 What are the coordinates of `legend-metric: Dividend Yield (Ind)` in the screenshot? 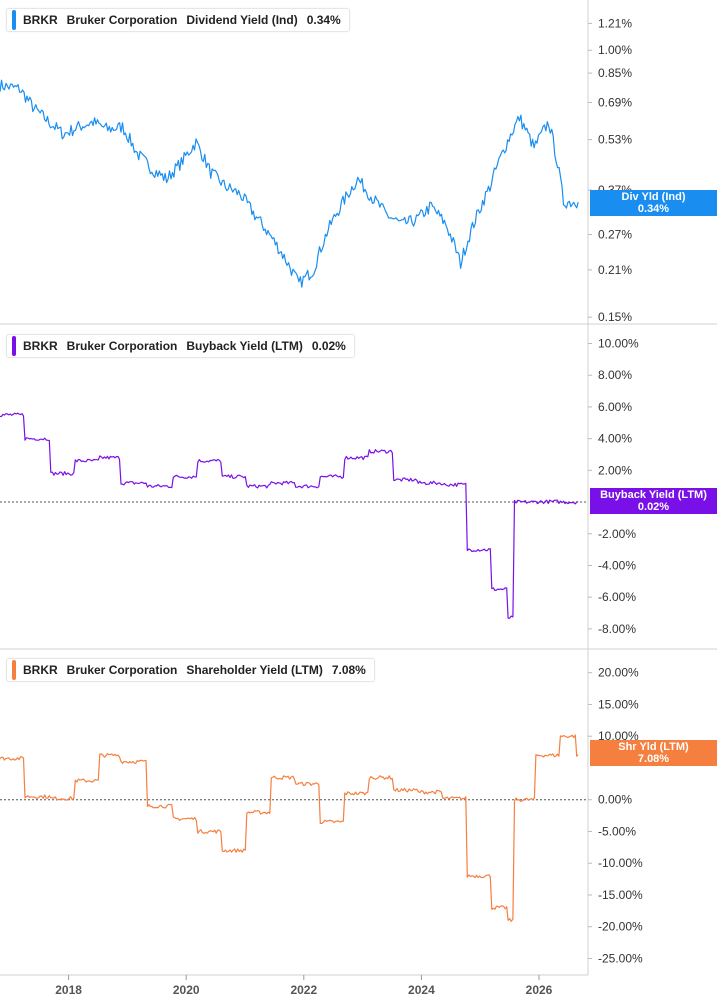 It's located at (242, 20).